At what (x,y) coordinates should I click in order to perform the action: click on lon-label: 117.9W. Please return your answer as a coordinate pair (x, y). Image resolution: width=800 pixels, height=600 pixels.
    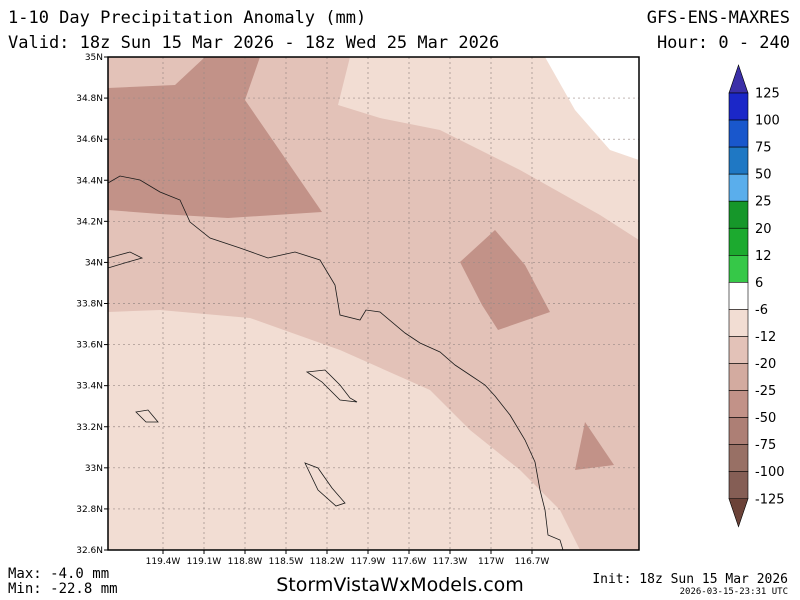
    Looking at the image, I should click on (368, 562).